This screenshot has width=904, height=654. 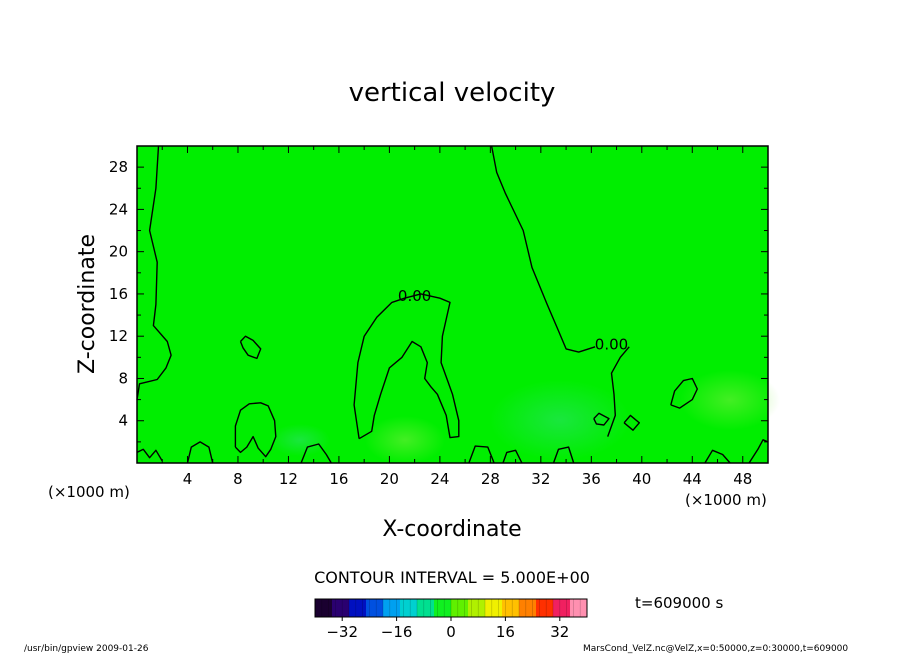 I want to click on x-tick-label-40: 40, so click(x=641, y=479).